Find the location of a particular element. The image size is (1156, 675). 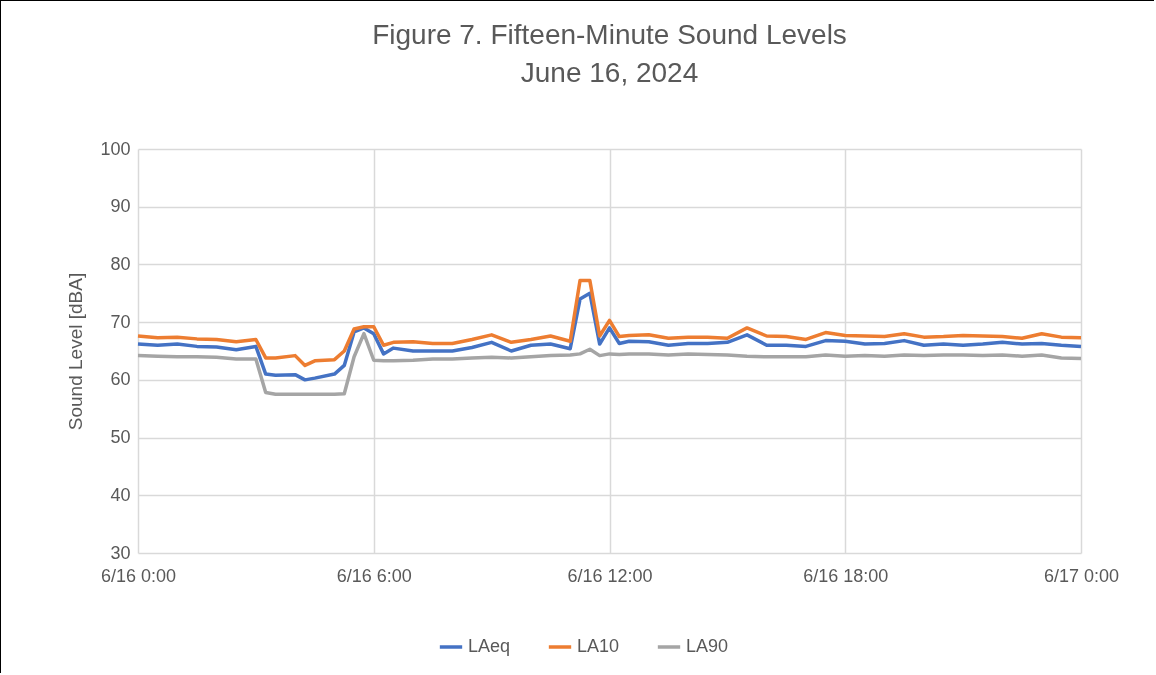

y-tick-label: 90 is located at coordinates (120, 206).